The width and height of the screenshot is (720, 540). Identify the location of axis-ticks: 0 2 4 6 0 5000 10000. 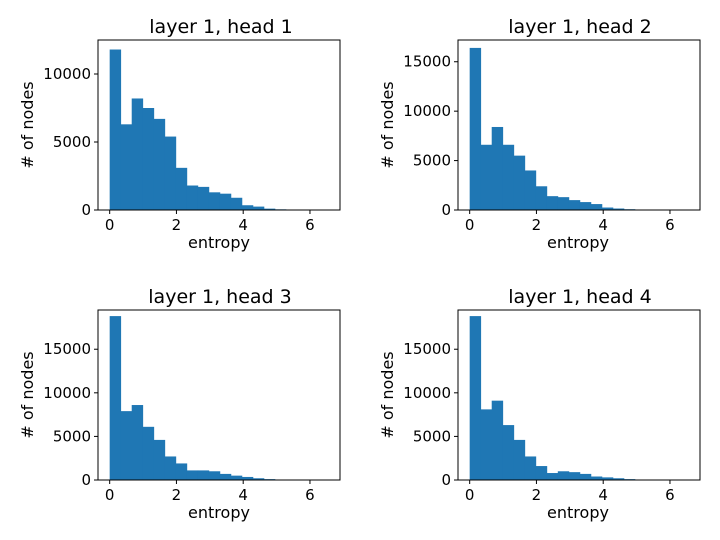
(178, 149).